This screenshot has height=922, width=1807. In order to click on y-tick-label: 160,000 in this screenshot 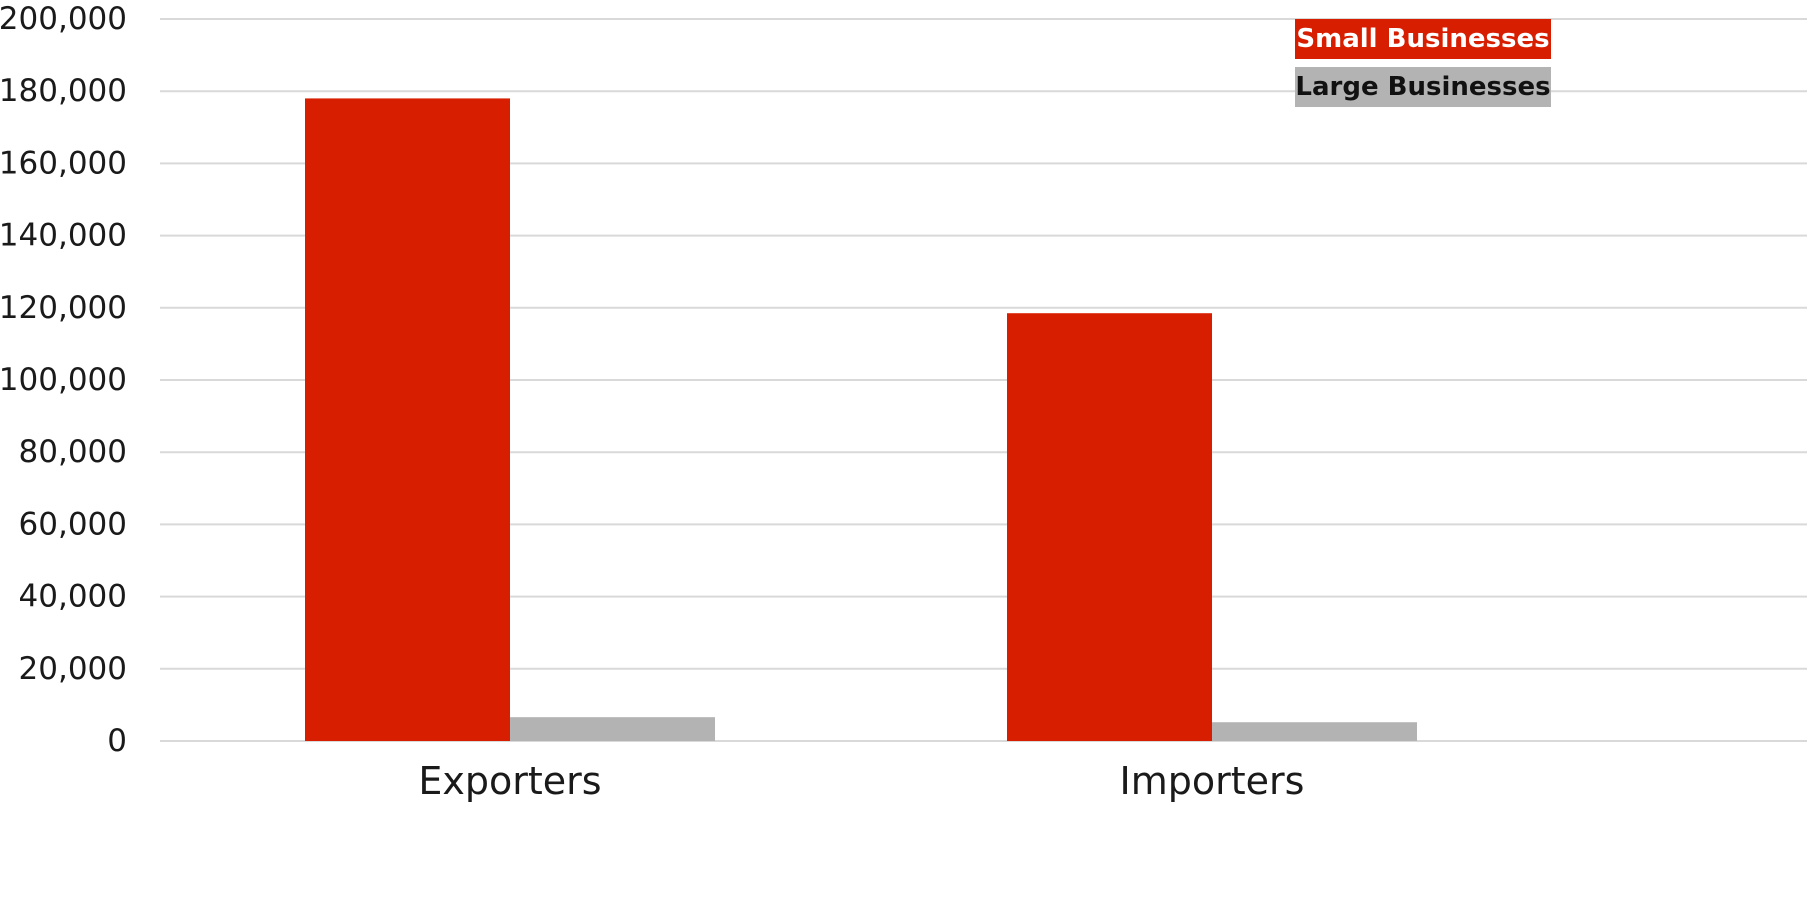, I will do `click(63, 163)`.